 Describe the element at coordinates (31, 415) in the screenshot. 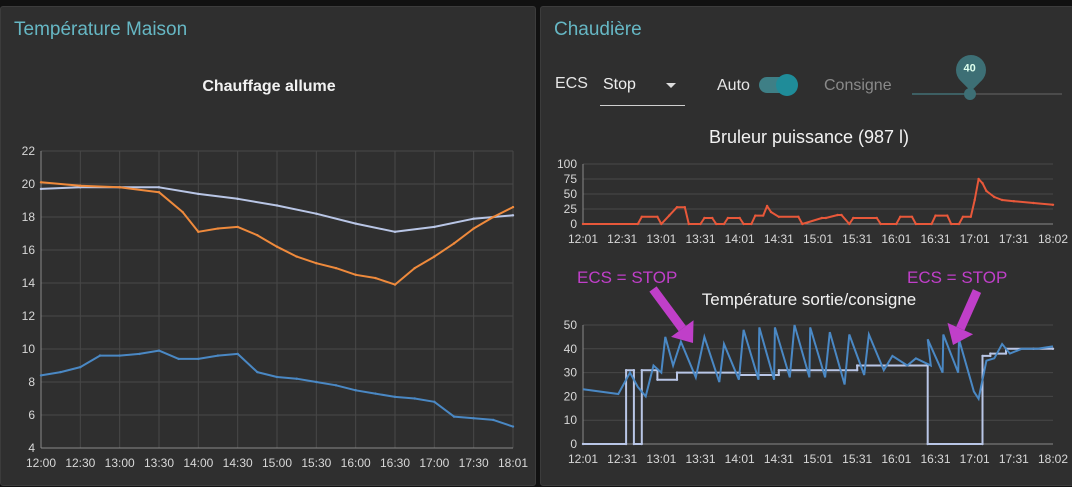

I see `y-tick-label: 6` at that location.